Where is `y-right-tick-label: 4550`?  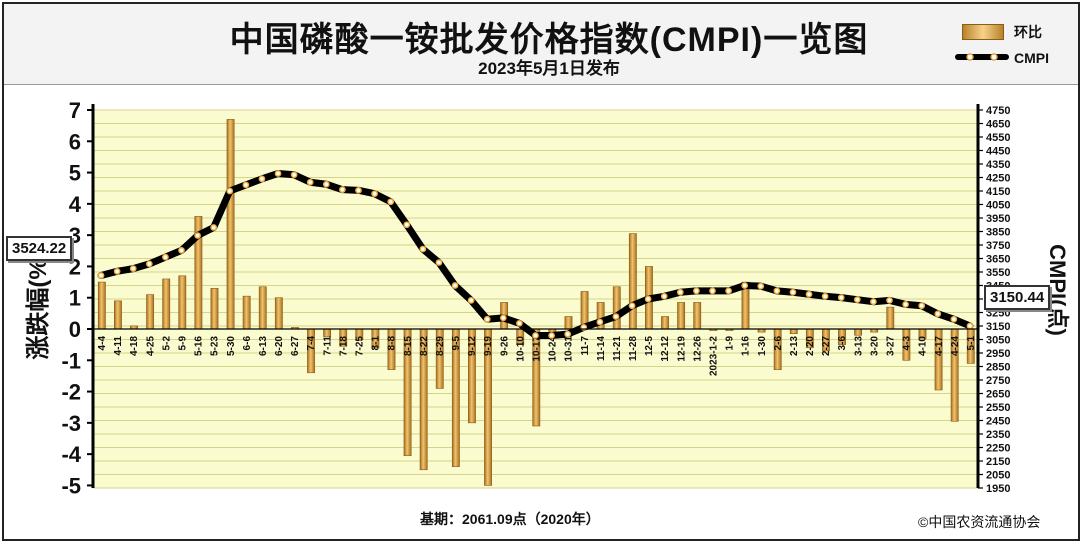
y-right-tick-label: 4550 is located at coordinates (998, 138).